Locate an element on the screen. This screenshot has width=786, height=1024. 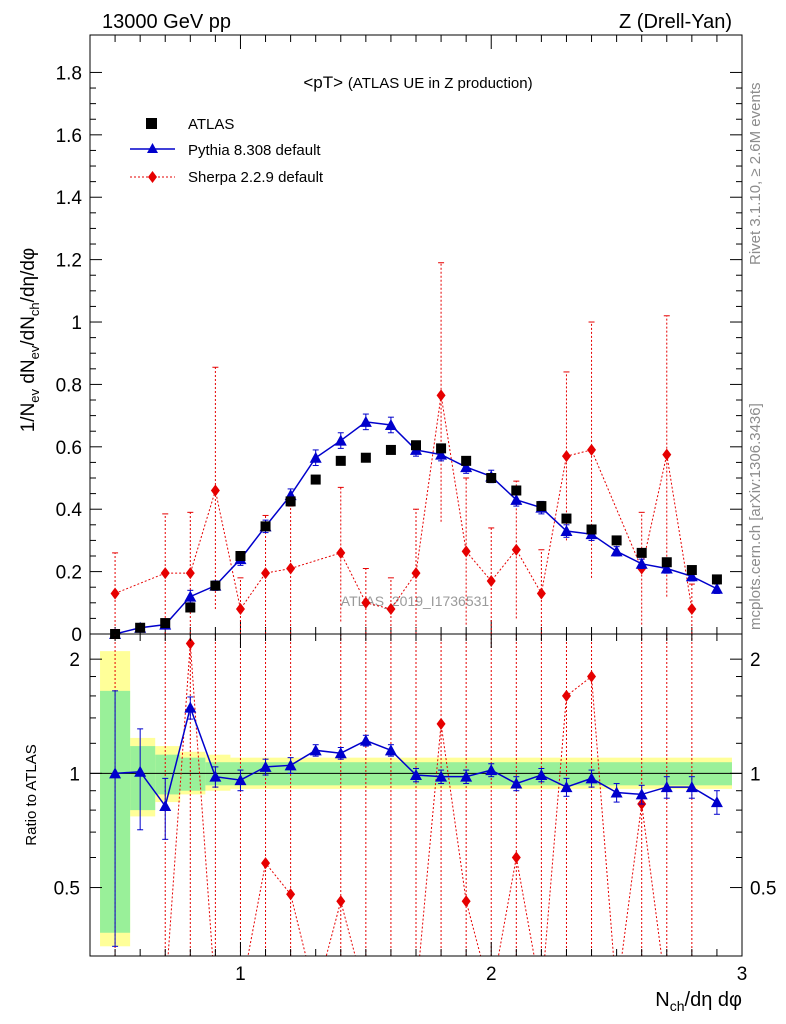
legend-label-atlas: ATLAS is located at coordinates (211, 124).